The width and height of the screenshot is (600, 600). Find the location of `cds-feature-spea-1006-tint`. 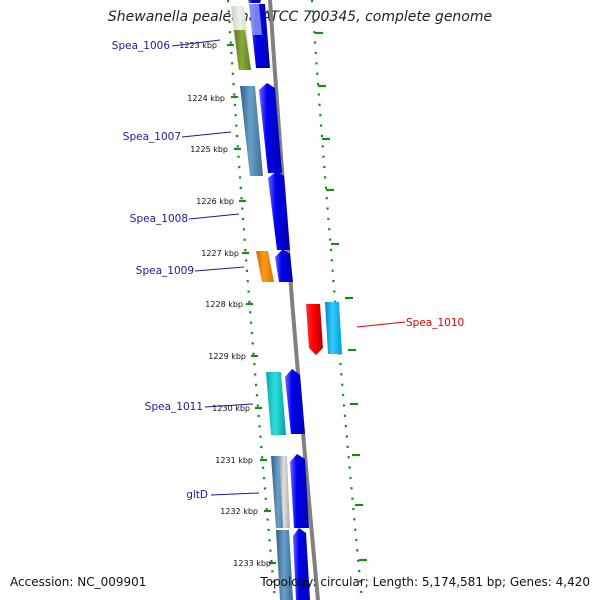

cds-feature-spea-1006-tint is located at coordinates (255, 19).